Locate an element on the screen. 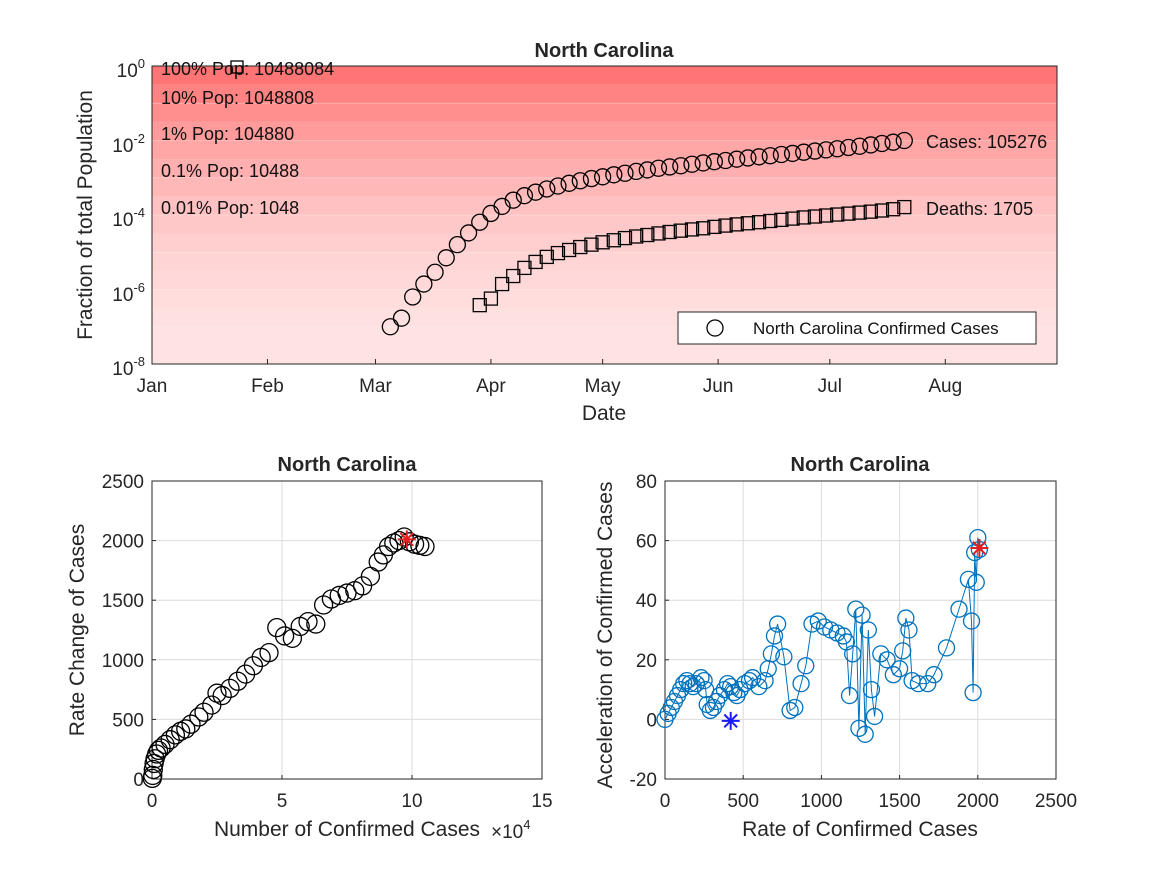 This screenshot has height=875, width=1167. legend-box is located at coordinates (857, 328).